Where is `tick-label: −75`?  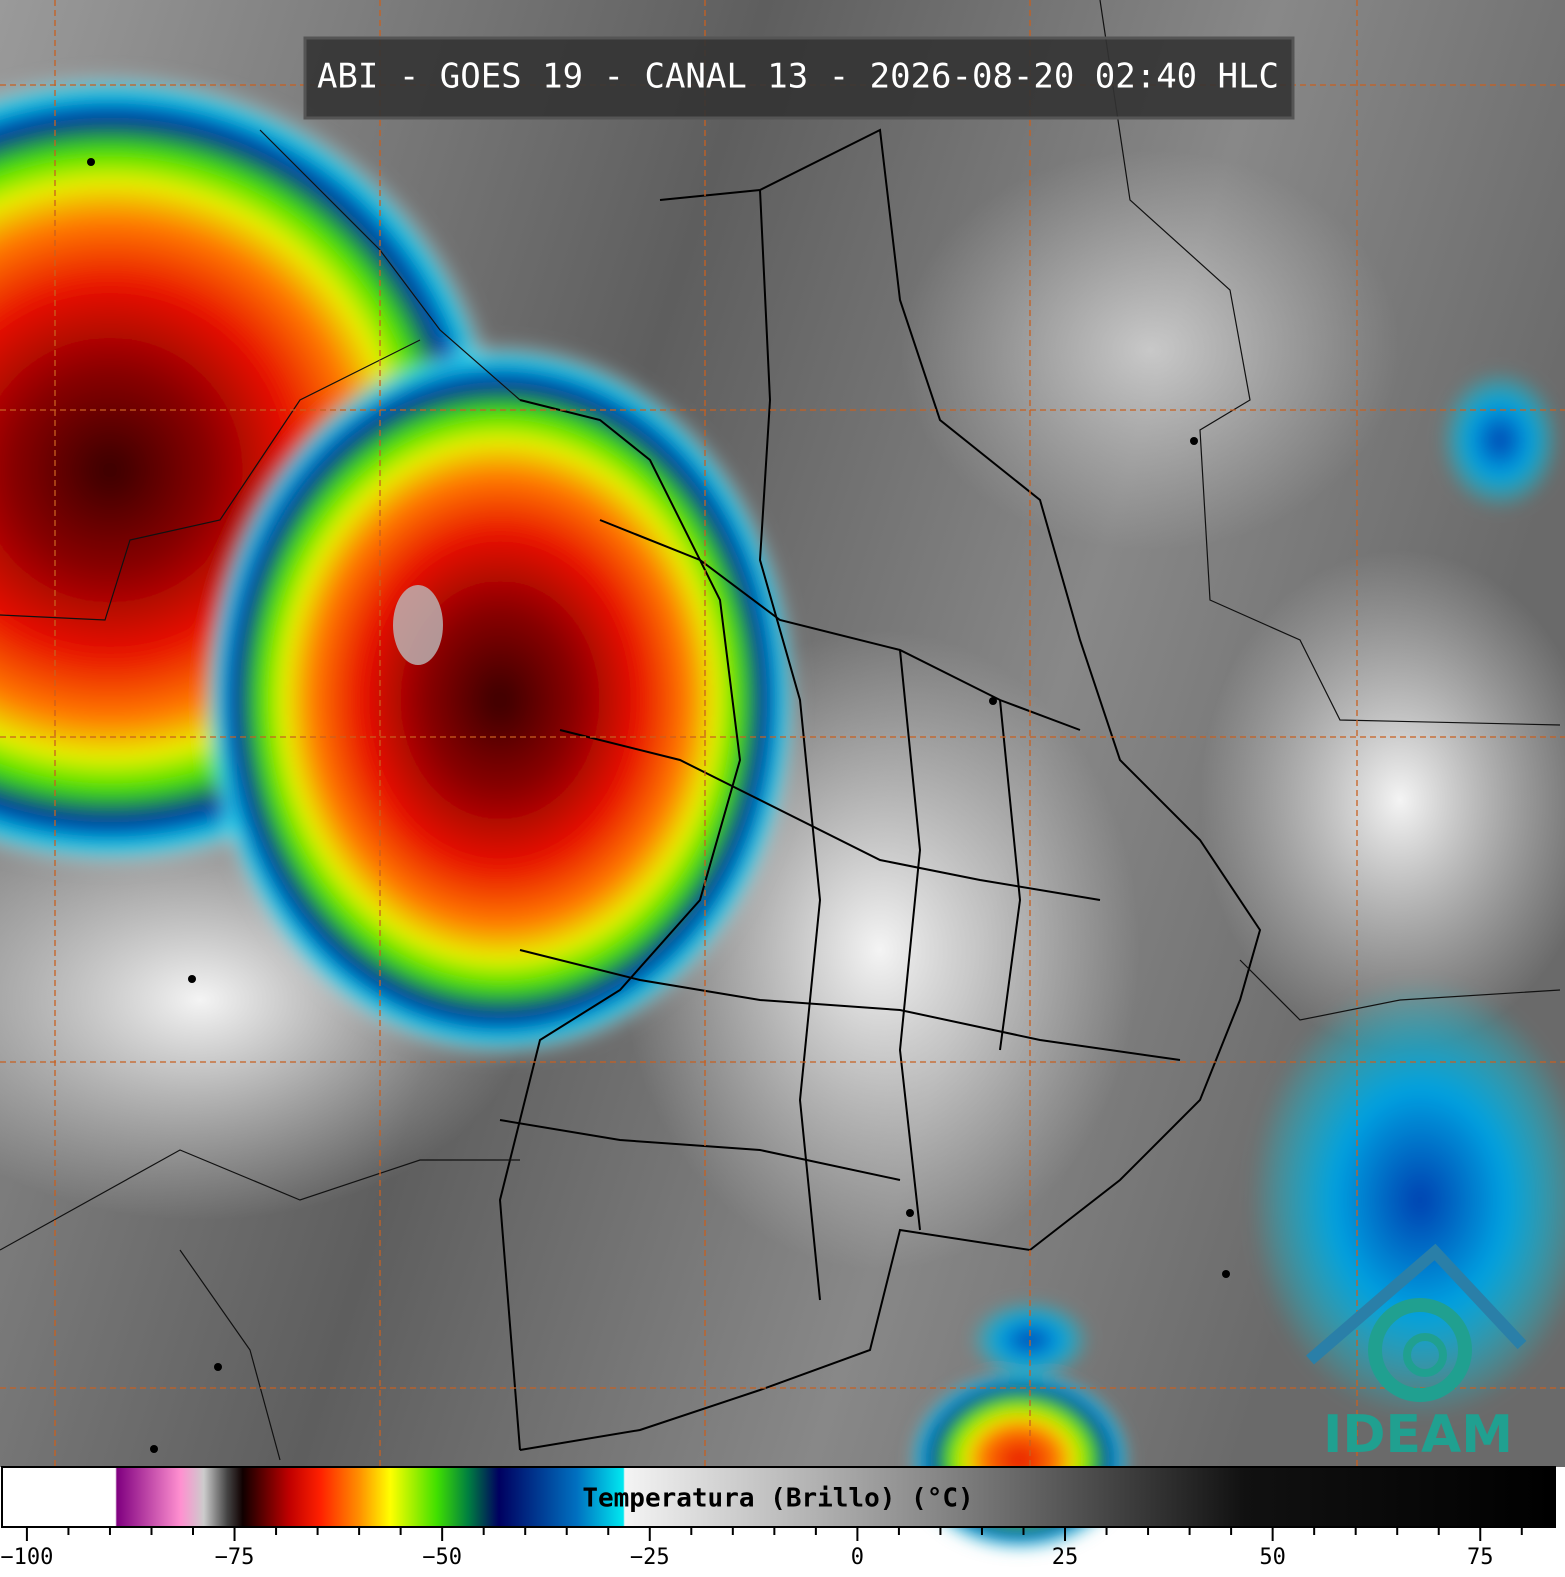 tick-label: −75 is located at coordinates (235, 1557).